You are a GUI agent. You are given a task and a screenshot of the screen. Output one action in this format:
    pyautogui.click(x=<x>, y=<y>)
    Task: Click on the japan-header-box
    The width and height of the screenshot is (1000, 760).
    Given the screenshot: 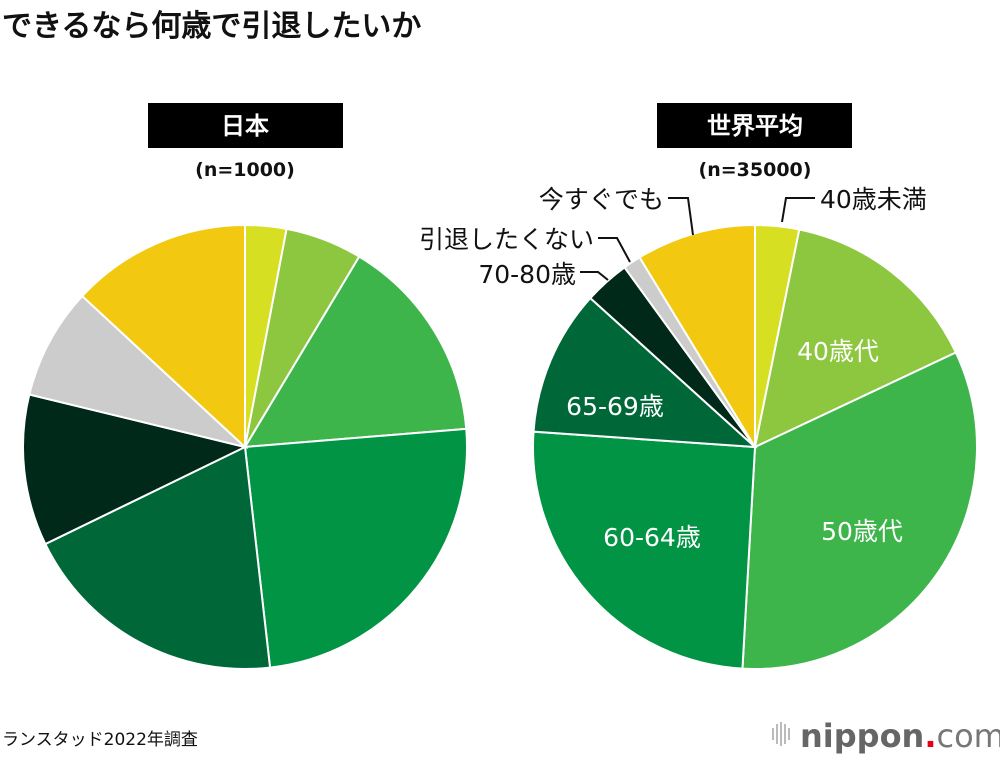 What is the action you would take?
    pyautogui.click(x=245, y=125)
    